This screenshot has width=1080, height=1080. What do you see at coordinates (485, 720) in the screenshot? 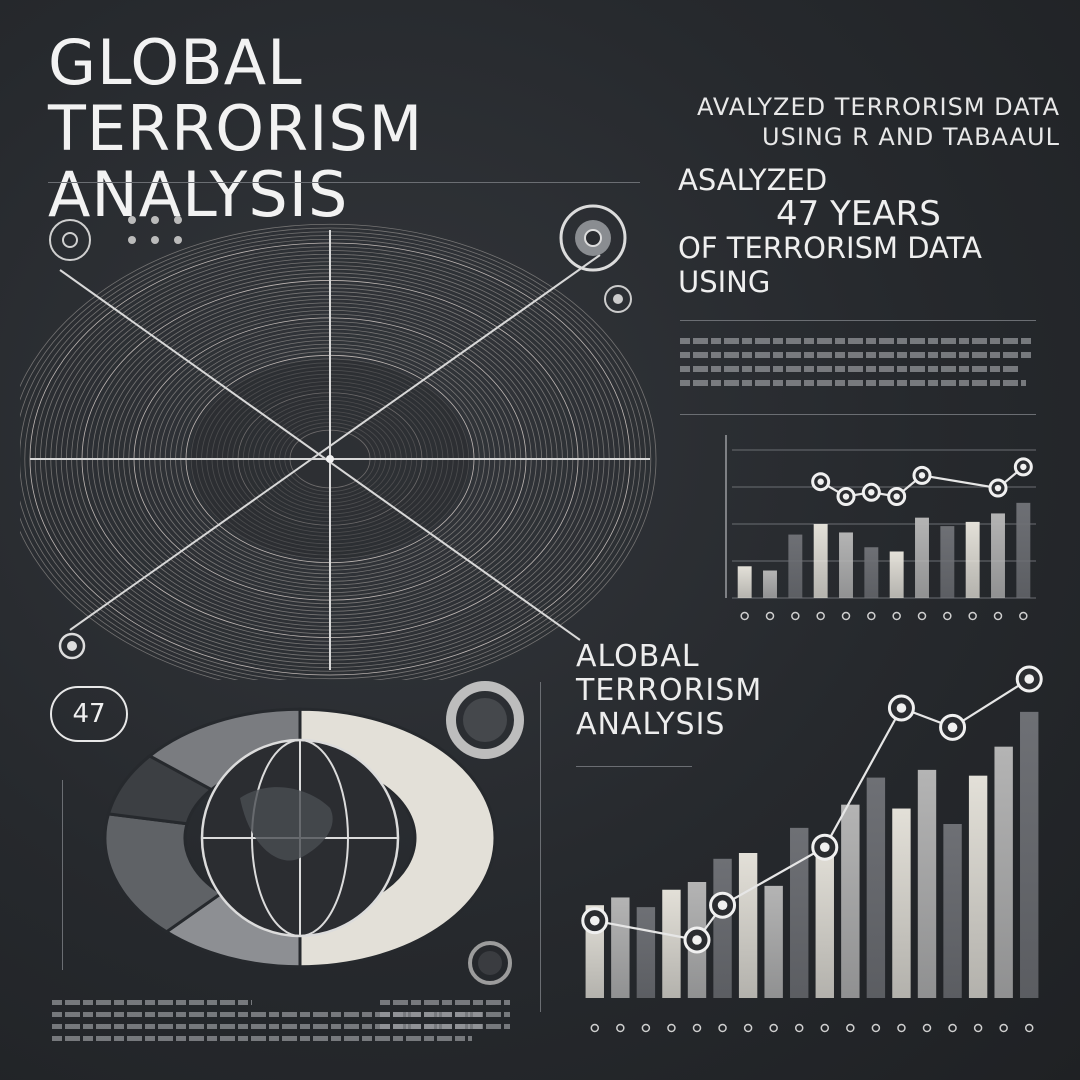
I see `donut-icon` at bounding box center [485, 720].